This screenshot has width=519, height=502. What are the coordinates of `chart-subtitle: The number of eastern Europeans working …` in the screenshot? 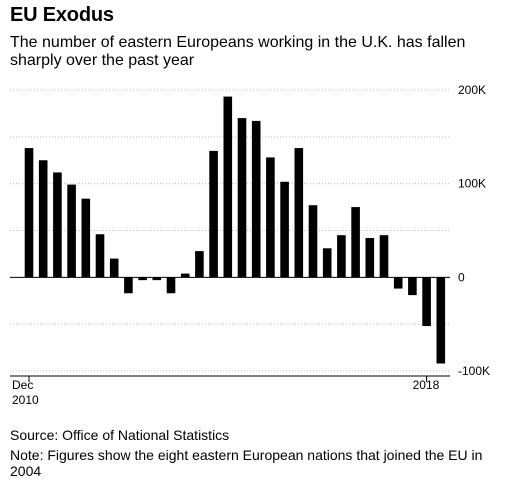 It's located at (238, 51).